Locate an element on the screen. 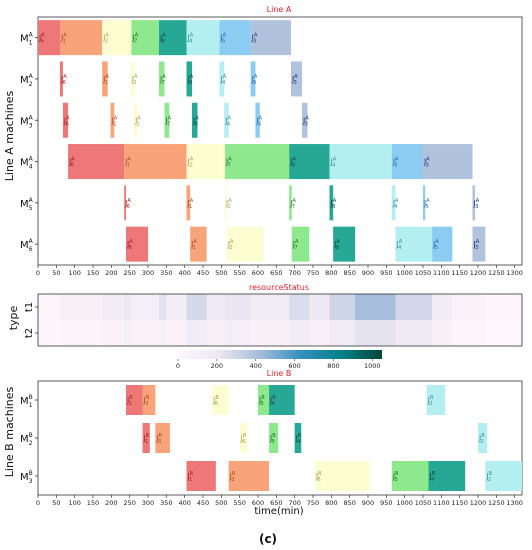 The width and height of the screenshot is (532, 550). task-label: JA 7 is located at coordinates (295, 245).